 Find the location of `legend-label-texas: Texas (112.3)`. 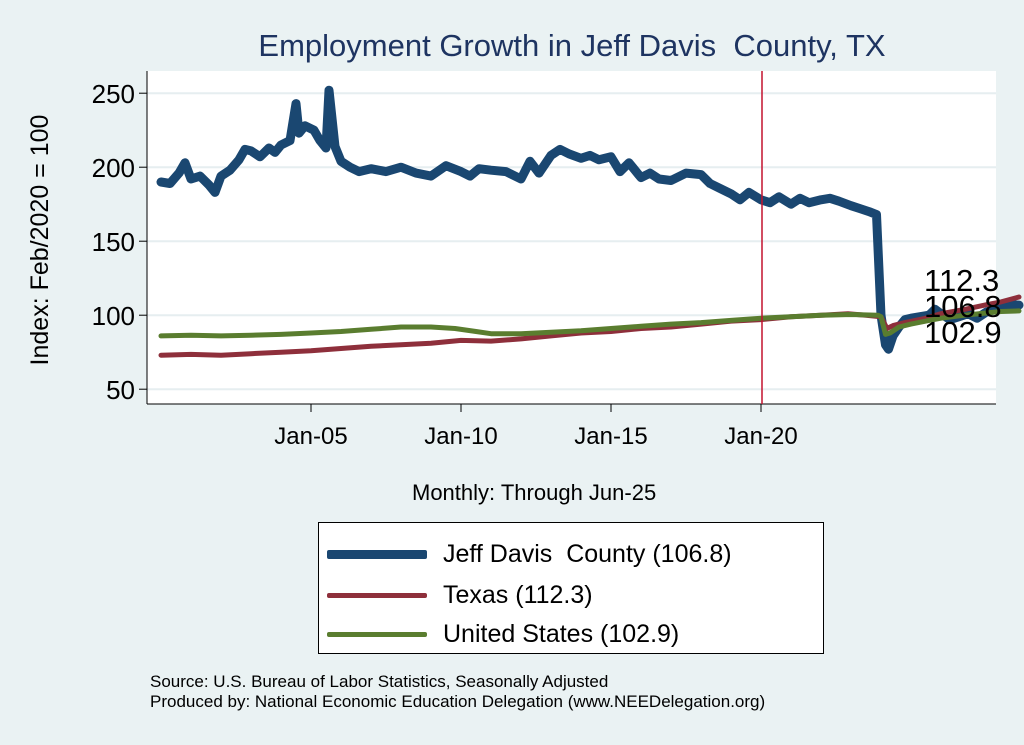

legend-label-texas: Texas (112.3) is located at coordinates (518, 594).